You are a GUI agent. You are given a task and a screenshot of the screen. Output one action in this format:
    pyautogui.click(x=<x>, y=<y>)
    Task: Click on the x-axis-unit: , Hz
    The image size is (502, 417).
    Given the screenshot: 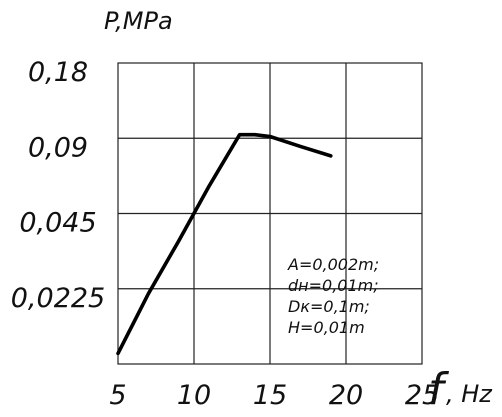 What is the action you would take?
    pyautogui.click(x=469, y=394)
    